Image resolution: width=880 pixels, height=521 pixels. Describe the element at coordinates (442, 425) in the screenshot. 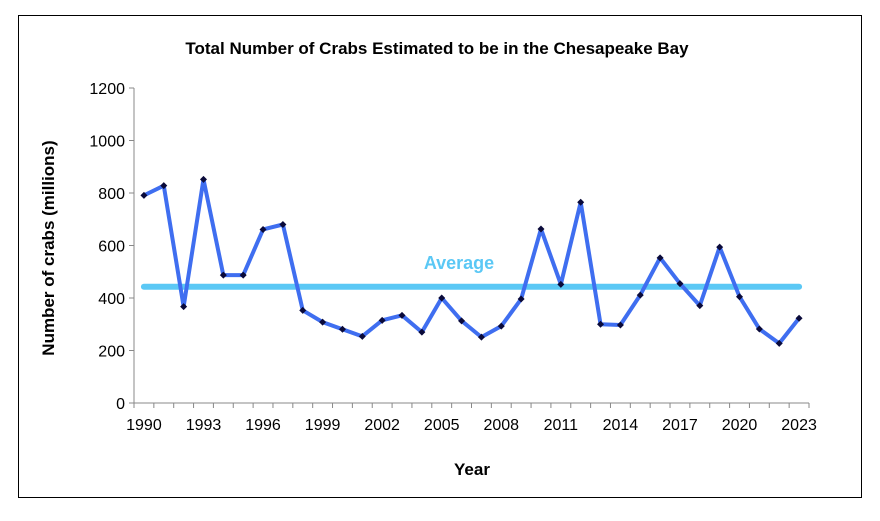

I see `x-tick-label: 2005` at that location.